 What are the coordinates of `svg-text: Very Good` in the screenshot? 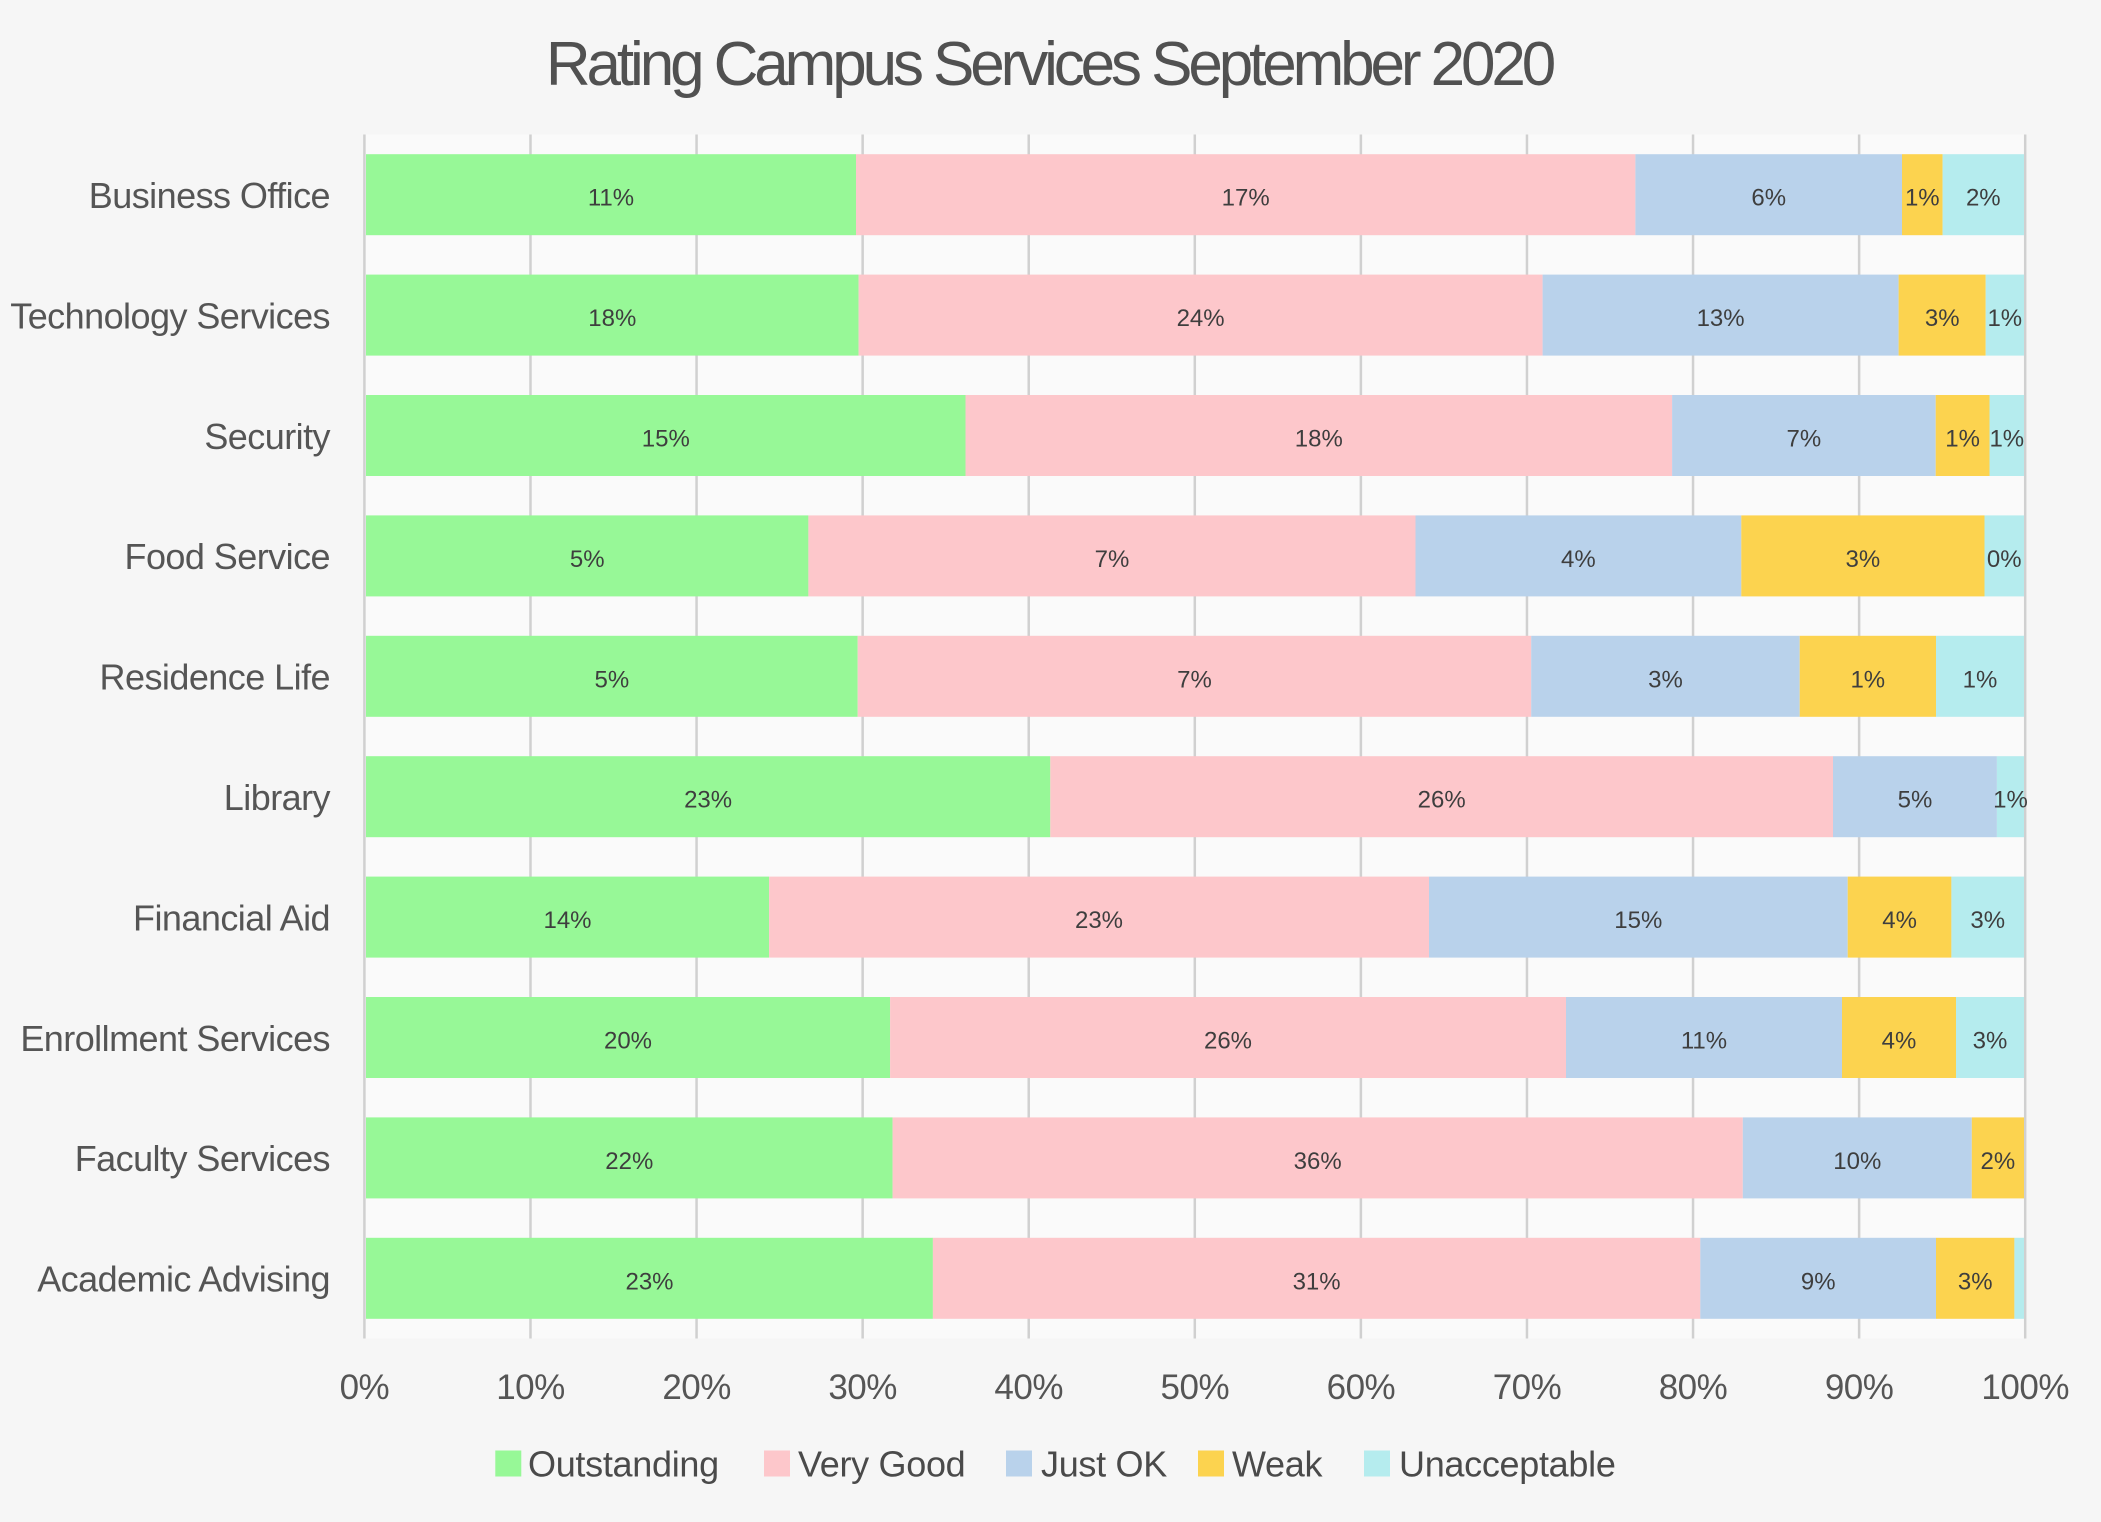 It's located at (881, 1463).